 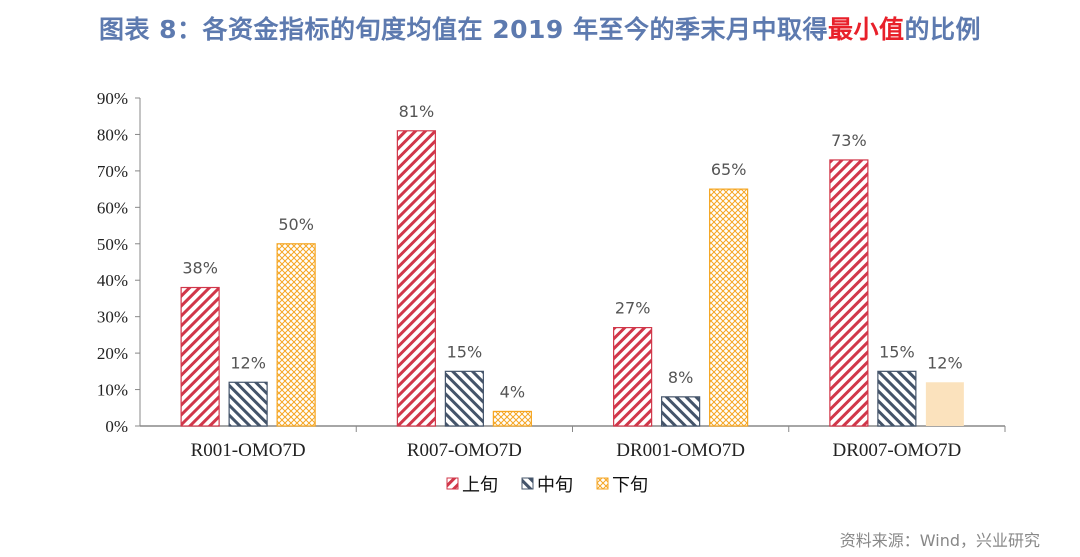 I want to click on title-suffix: 的比例, so click(x=943, y=29).